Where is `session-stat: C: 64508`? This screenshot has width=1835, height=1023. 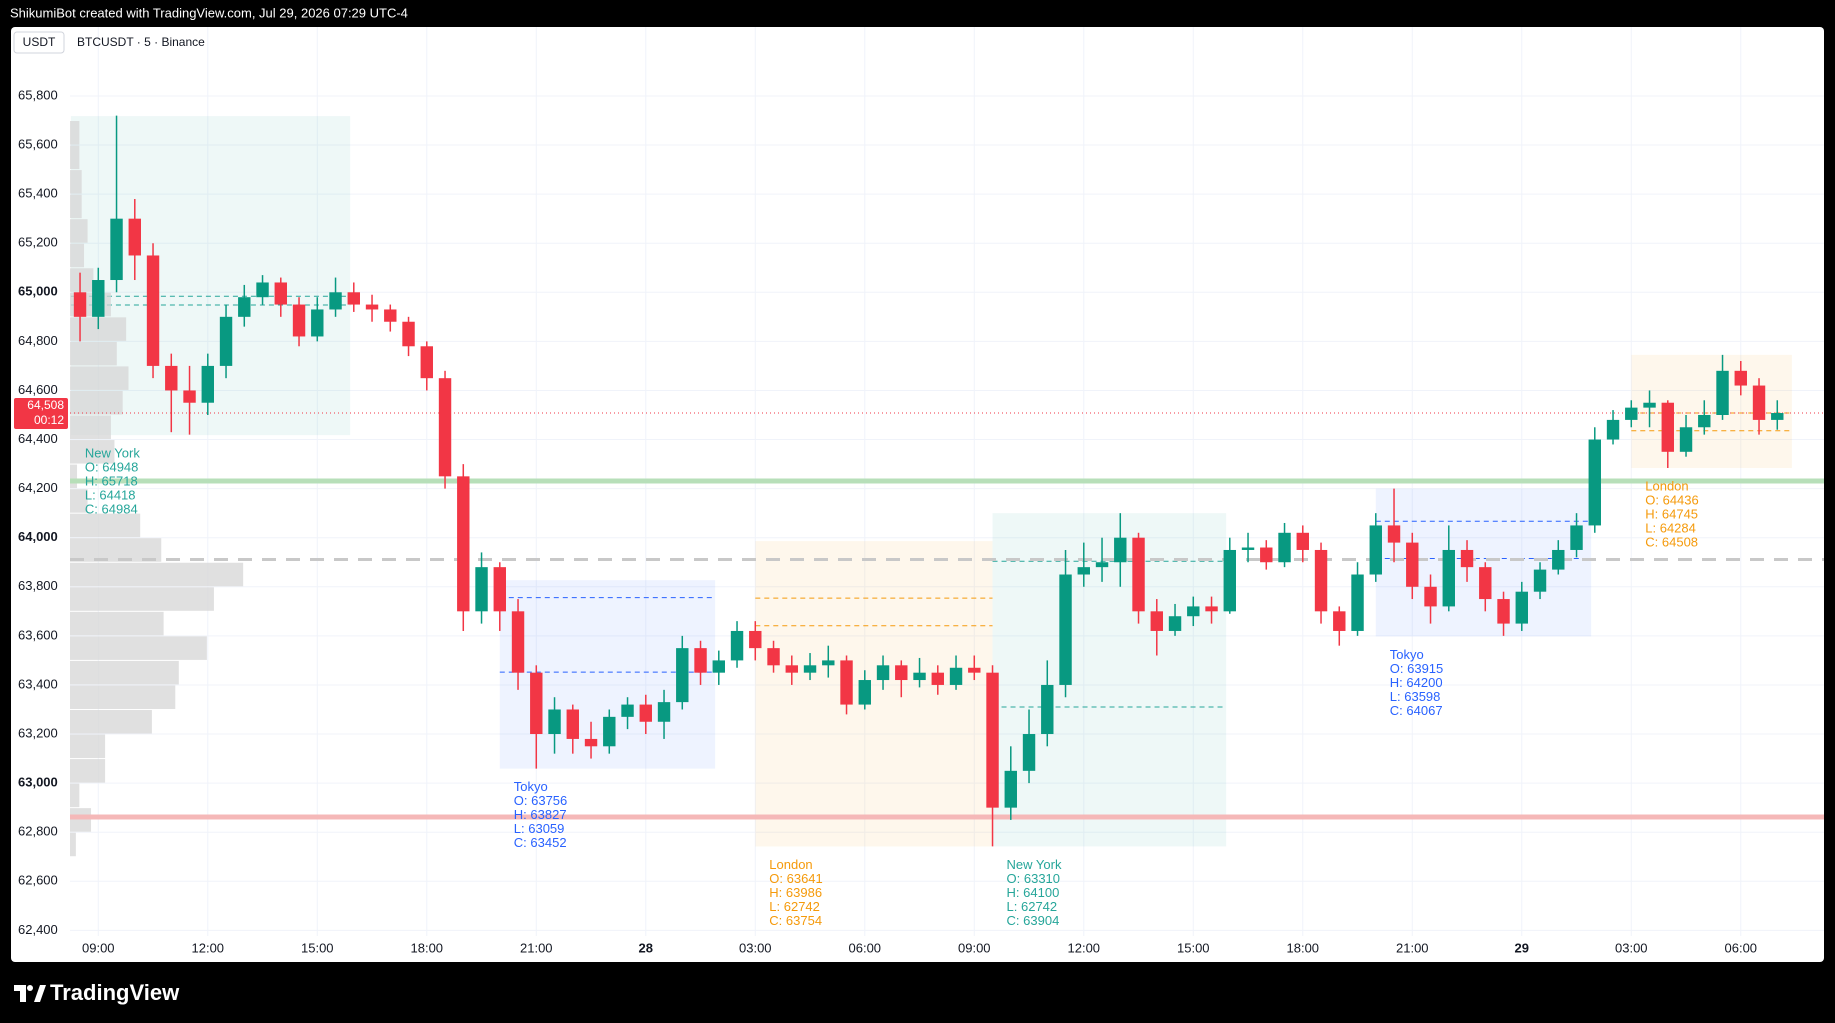 session-stat: C: 64508 is located at coordinates (1671, 541).